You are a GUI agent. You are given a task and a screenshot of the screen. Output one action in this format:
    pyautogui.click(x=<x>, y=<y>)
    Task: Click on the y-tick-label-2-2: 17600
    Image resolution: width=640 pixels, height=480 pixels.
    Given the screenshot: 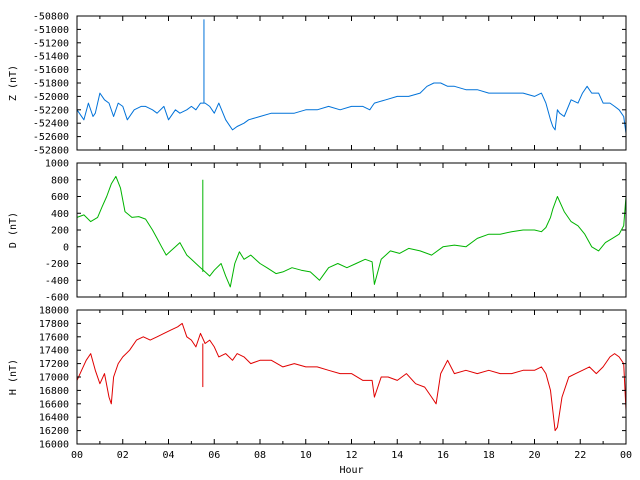 What is the action you would take?
    pyautogui.click(x=54, y=337)
    